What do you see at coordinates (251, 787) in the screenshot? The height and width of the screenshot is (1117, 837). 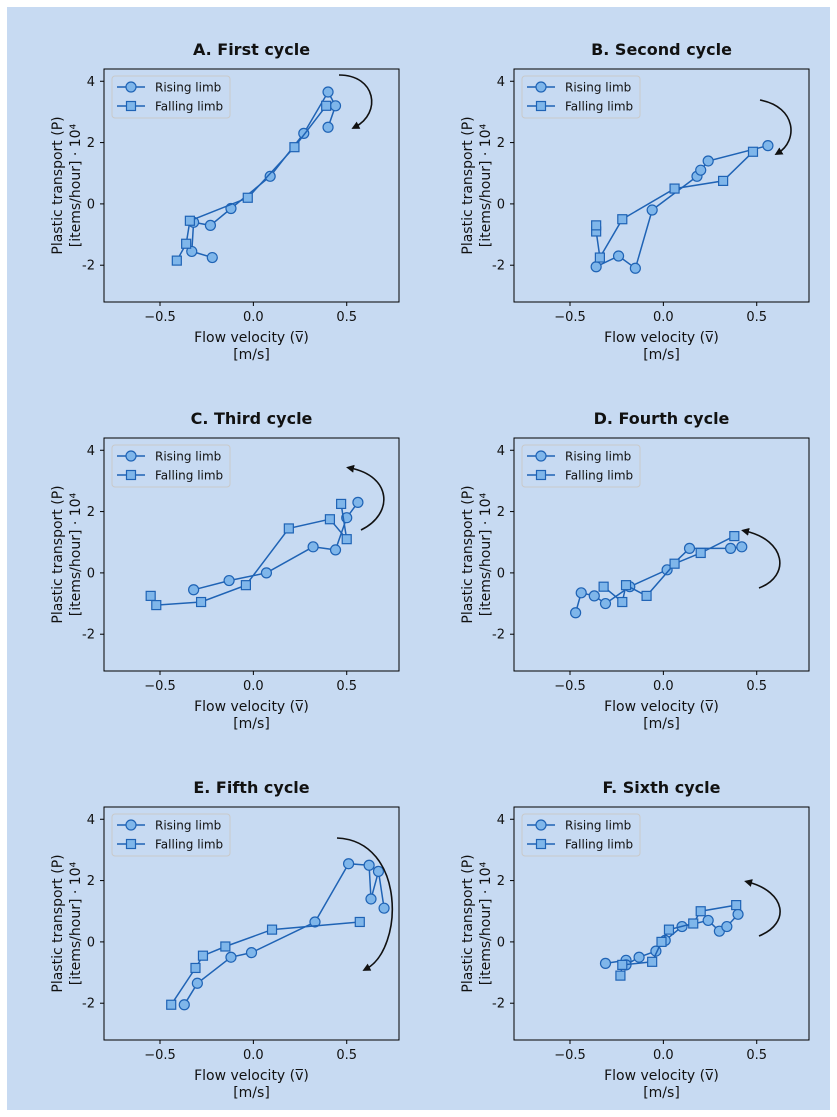 I see `chart-title: E. Fifth cycle` at bounding box center [251, 787].